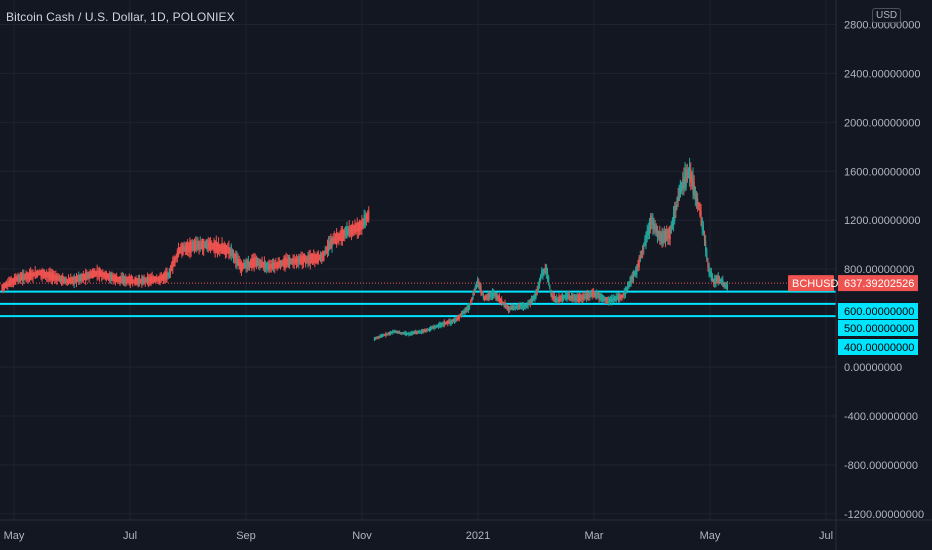  I want to click on x-axis: May Jul Sep Nov 2021 Mar May Jul, so click(466, 530).